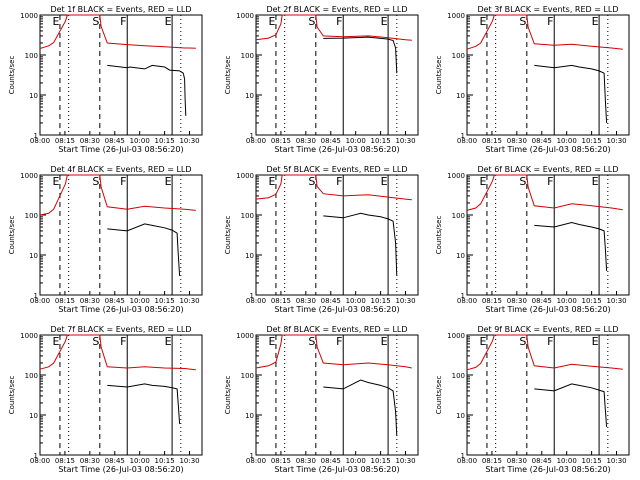 Image resolution: width=640 pixels, height=480 pixels. I want to click on chart-title: Det 9f BLACK = Events, RED = LLD, so click(547, 329).